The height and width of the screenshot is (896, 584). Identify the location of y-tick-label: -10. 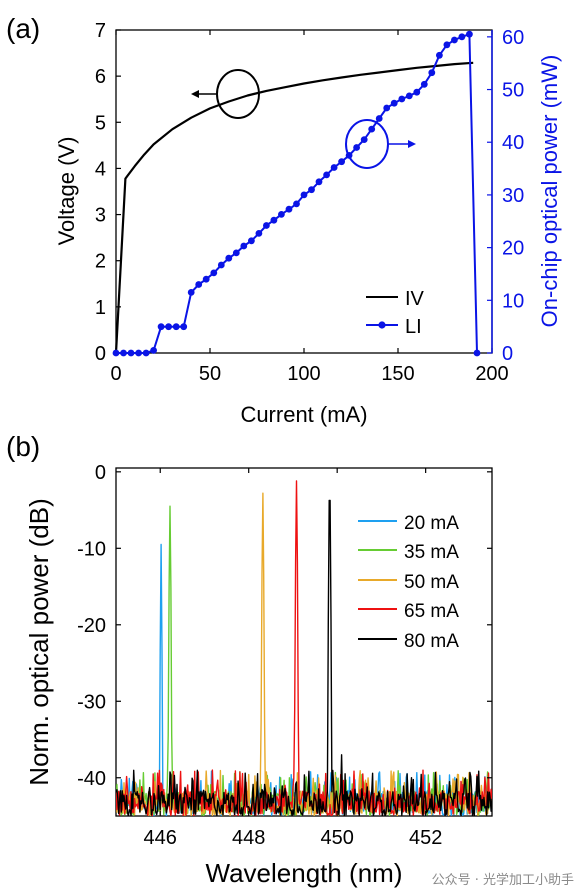
(91, 549).